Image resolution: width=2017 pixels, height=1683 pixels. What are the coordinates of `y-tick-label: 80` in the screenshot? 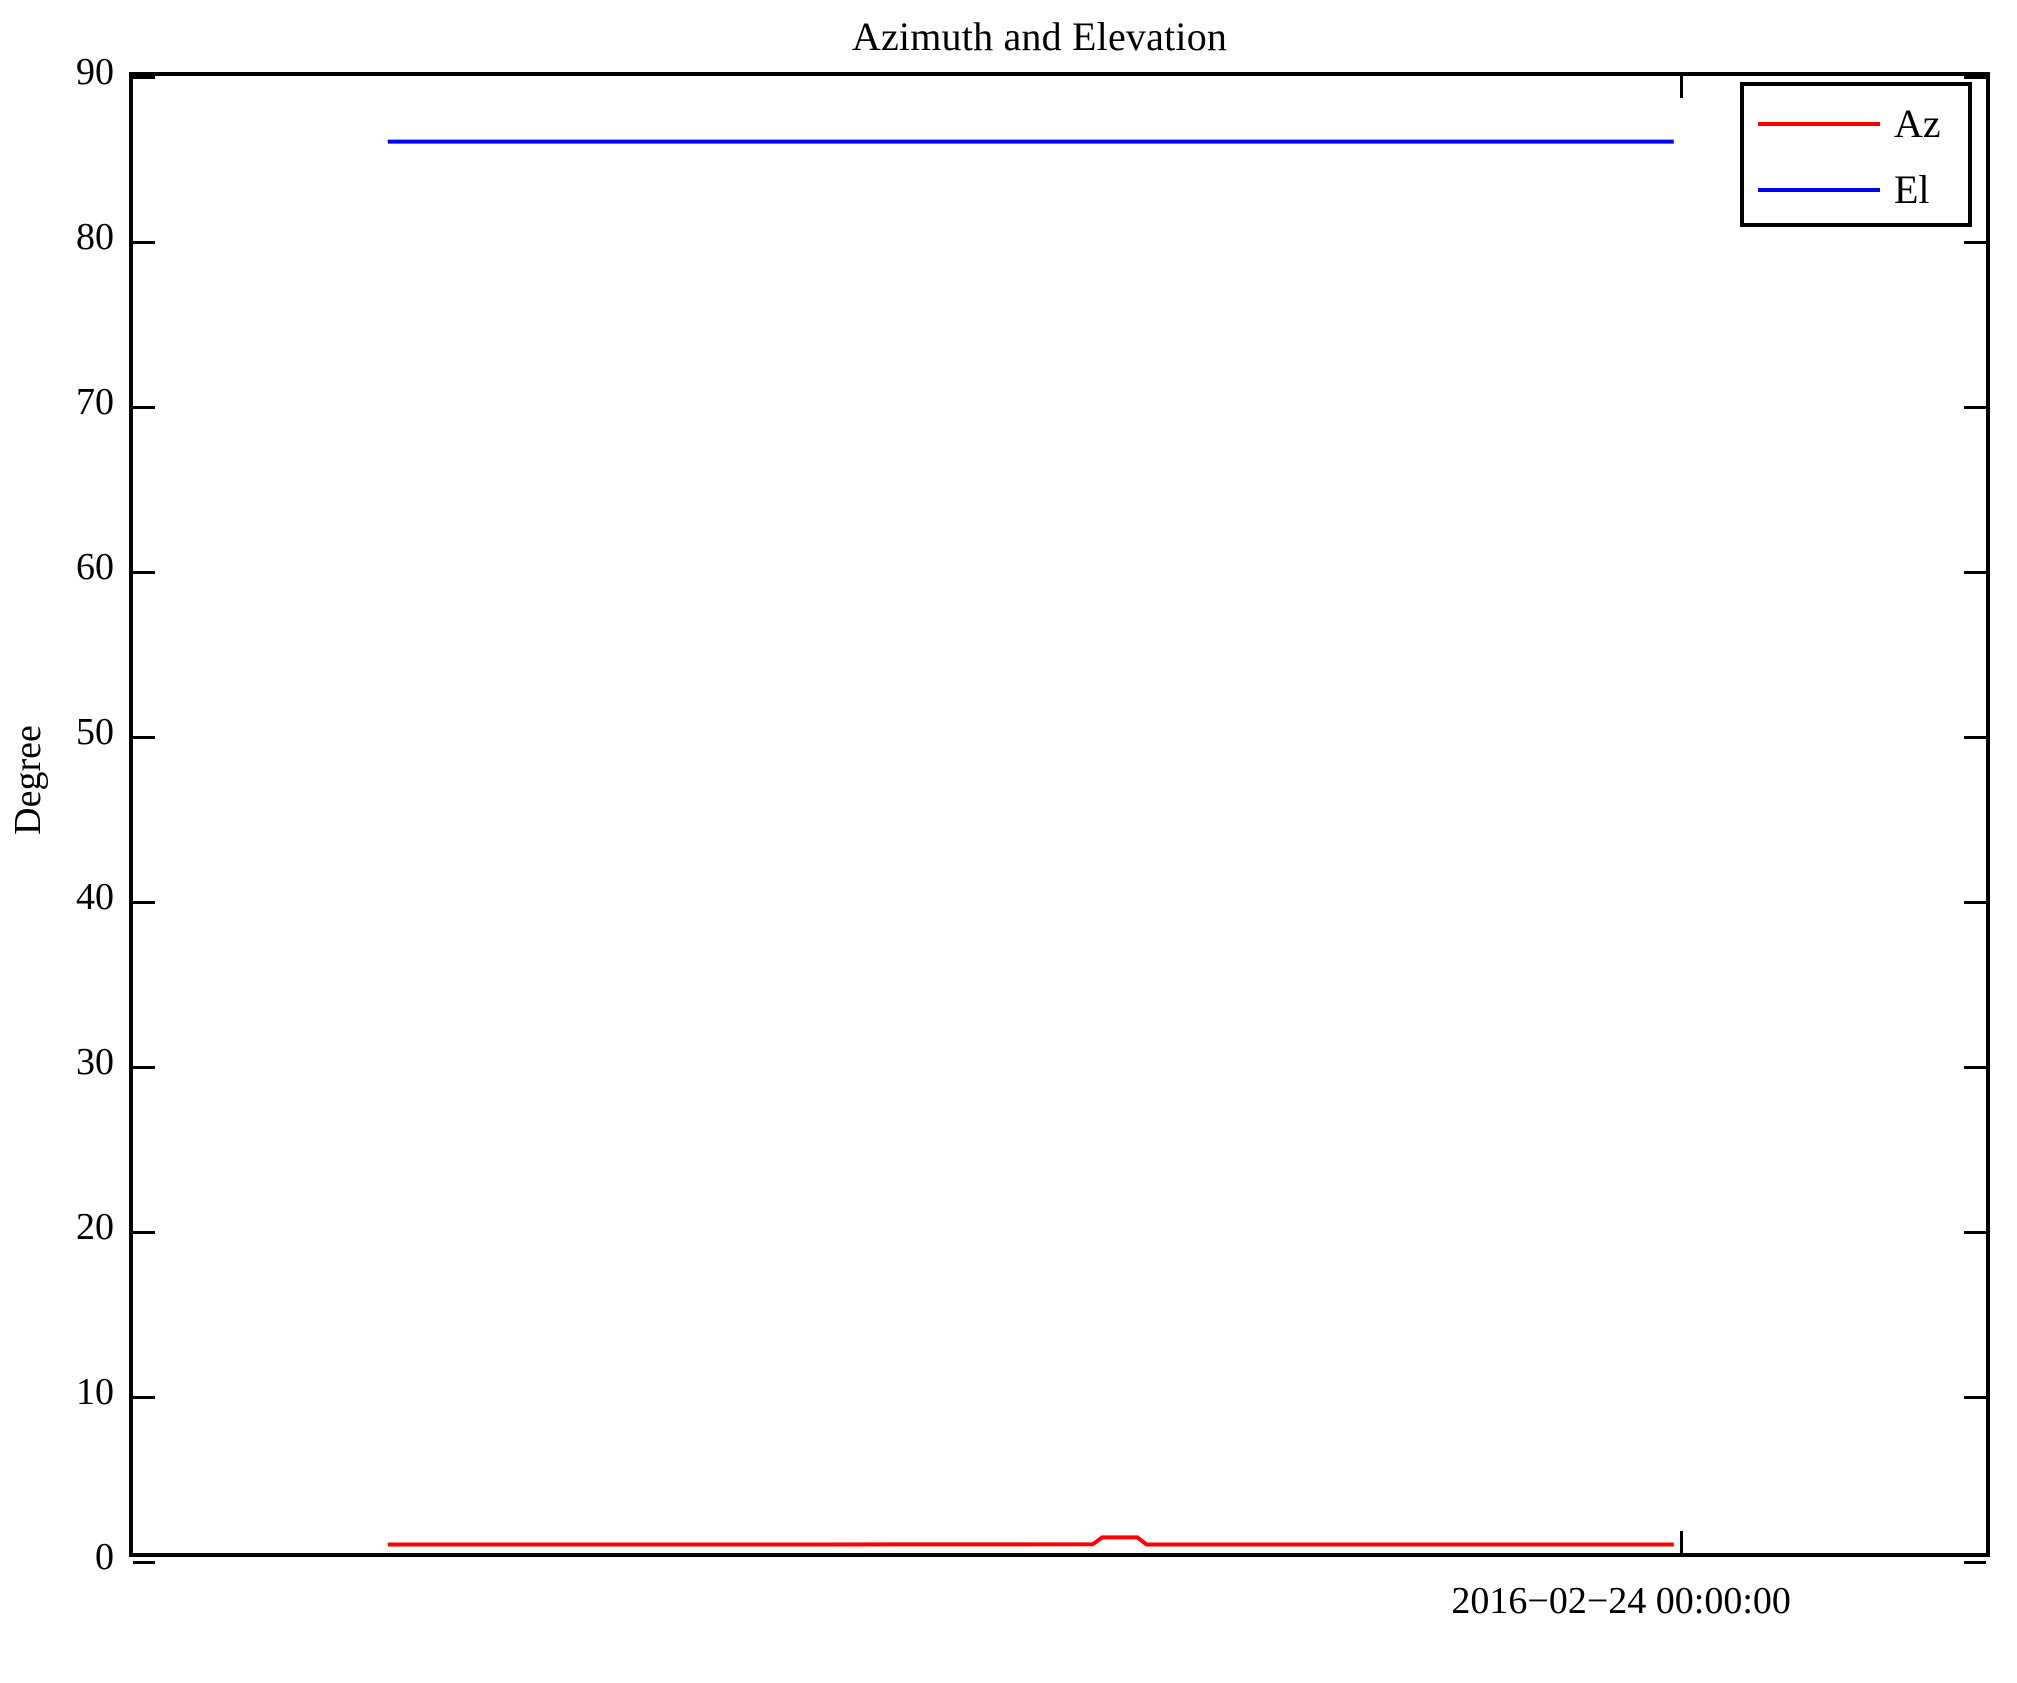 It's located at (95, 237).